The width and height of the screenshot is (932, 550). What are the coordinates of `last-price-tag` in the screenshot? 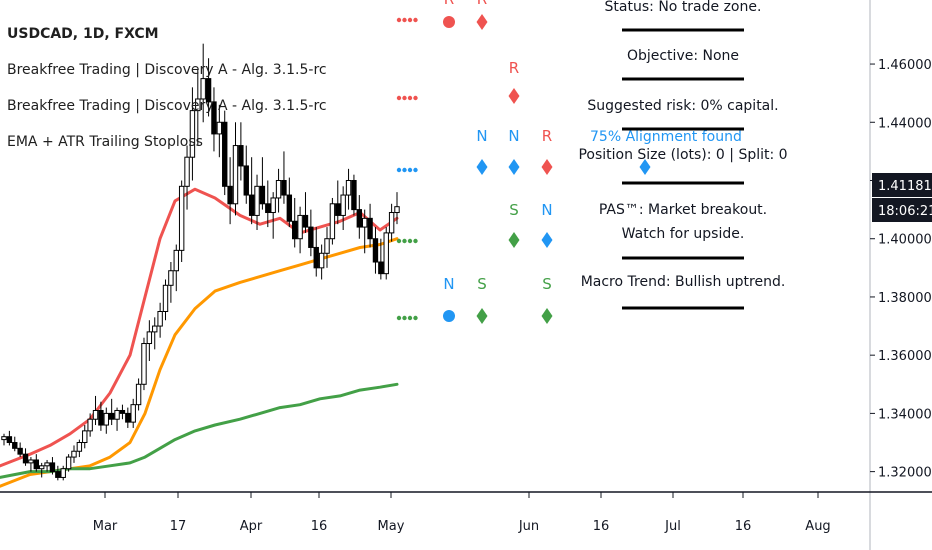 It's located at (902, 185).